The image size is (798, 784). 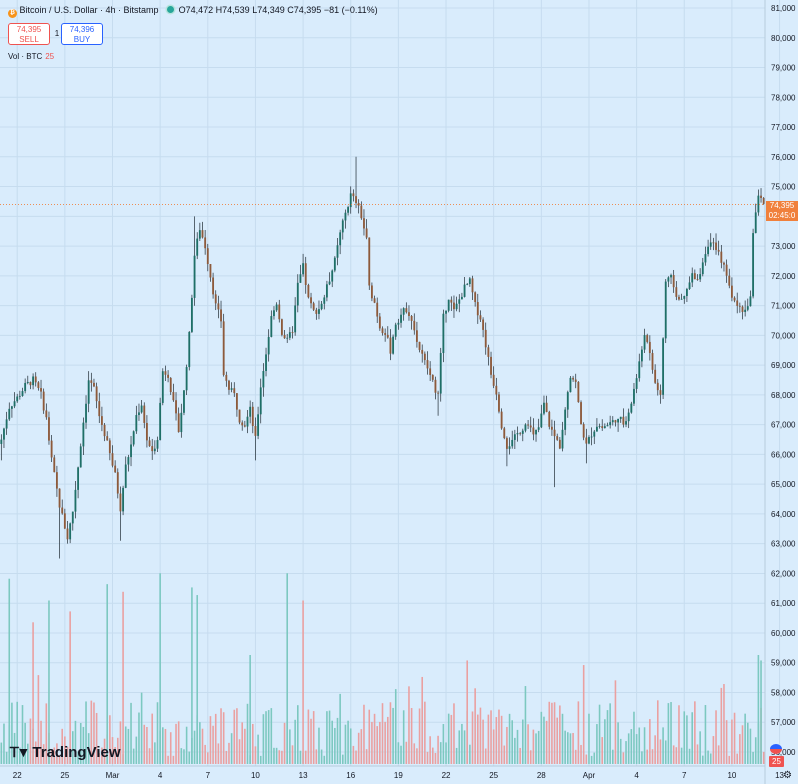 I want to click on settings-gear-icon: ⚙, so click(x=787, y=775).